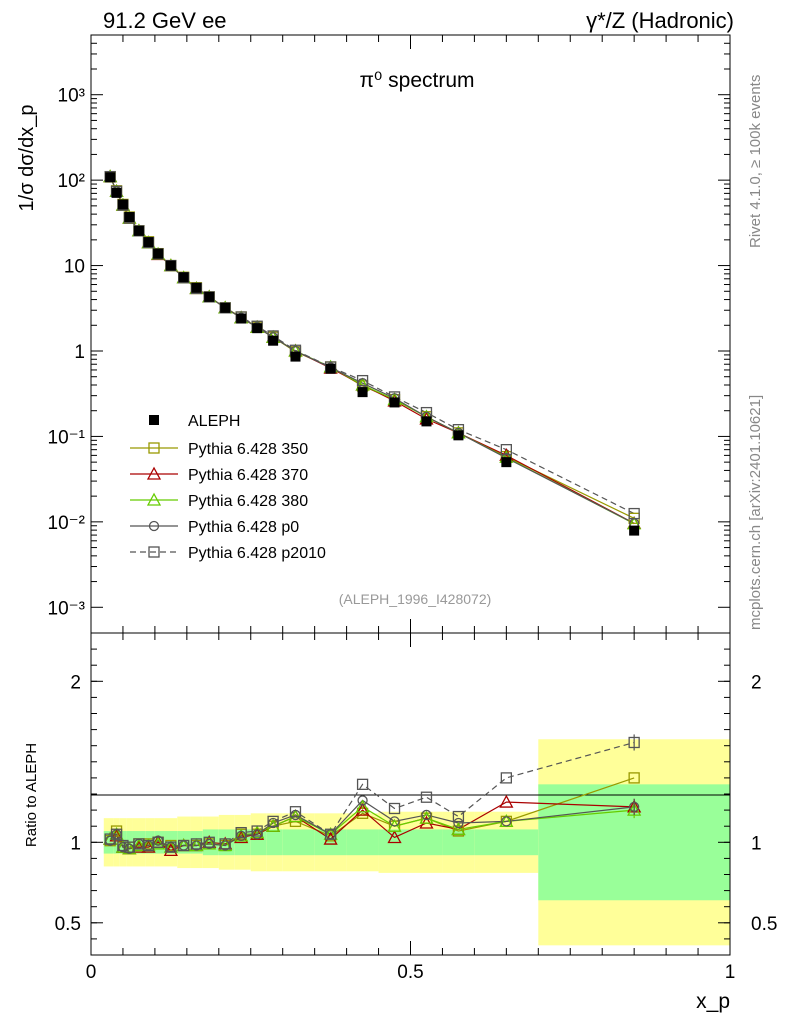  What do you see at coordinates (756, 682) in the screenshot?
I see `y-tick-label-ratio-right: 2` at bounding box center [756, 682].